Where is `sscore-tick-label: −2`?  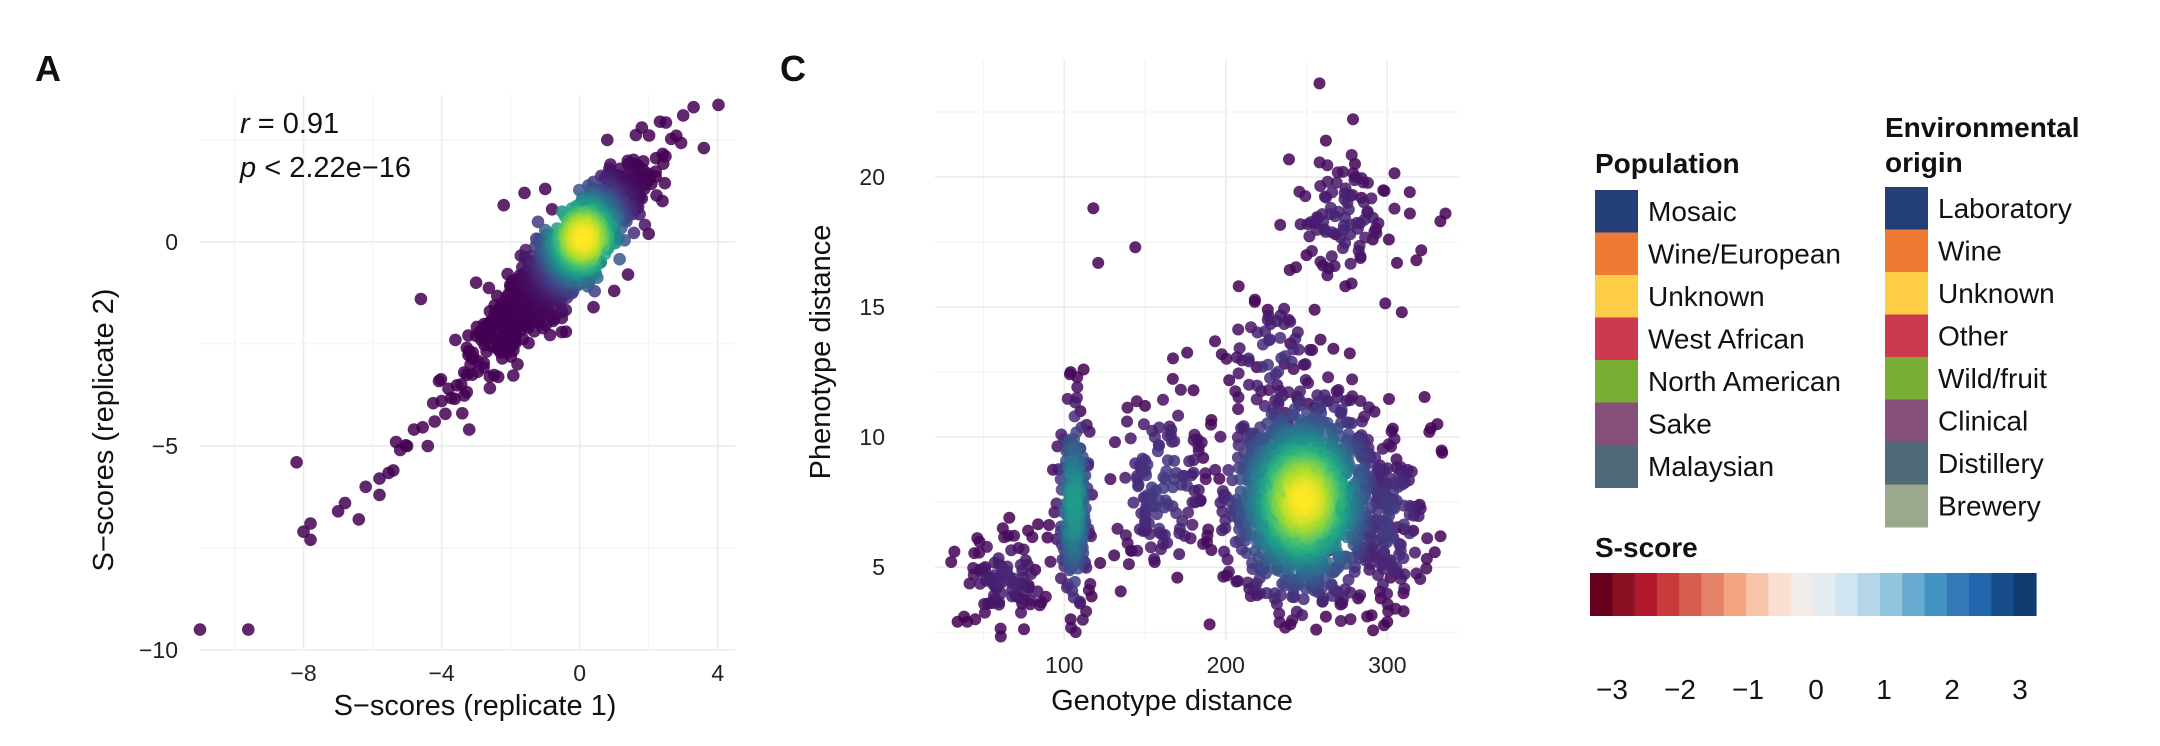
sscore-tick-label: −2 is located at coordinates (1680, 689).